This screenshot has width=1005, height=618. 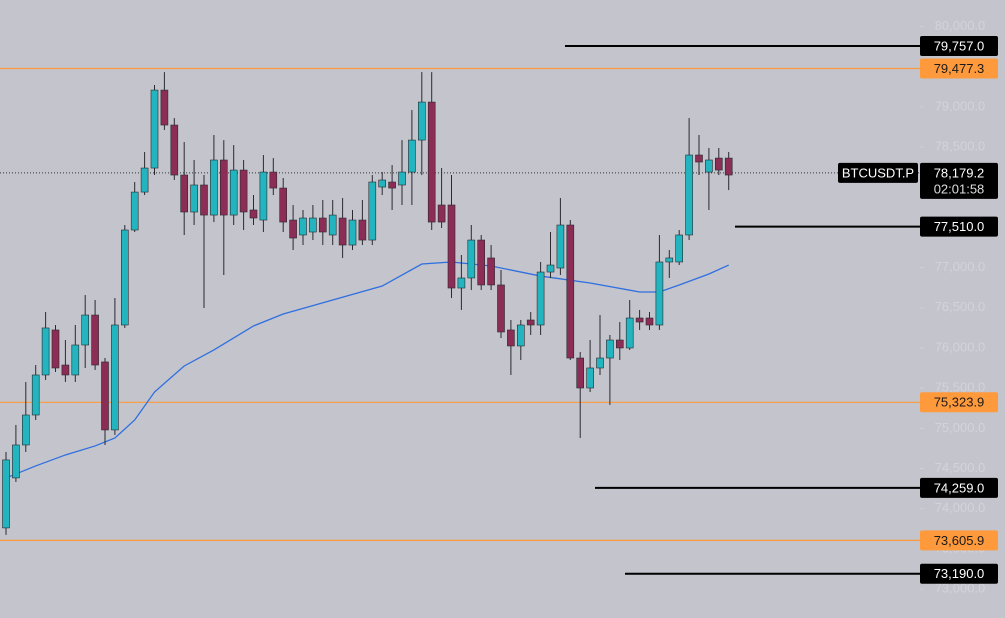 What do you see at coordinates (959, 188) in the screenshot?
I see `countdown-label: 02:01:58` at bounding box center [959, 188].